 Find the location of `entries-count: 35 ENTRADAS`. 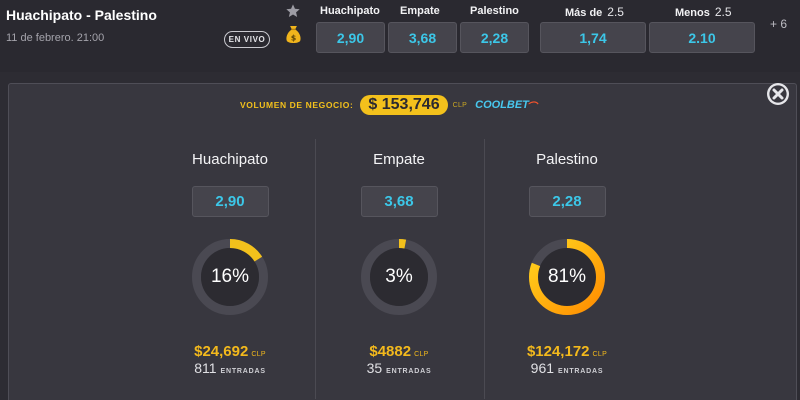

entries-count: 35 ENTRADAS is located at coordinates (399, 369).